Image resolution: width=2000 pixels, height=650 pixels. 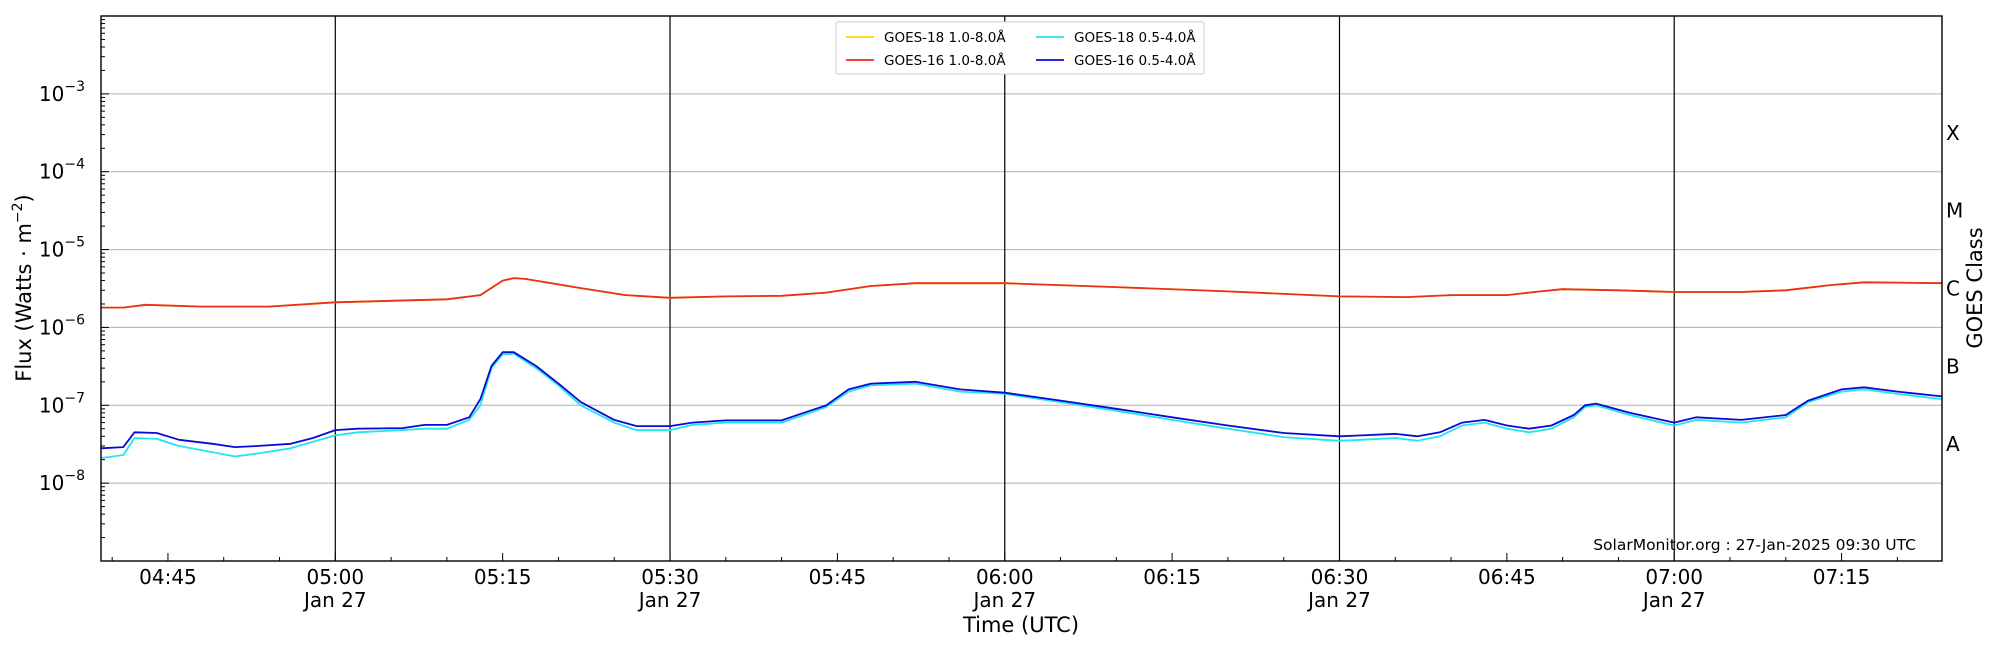 I want to click on goes-class-labels: A B C M X, so click(x=1954, y=288).